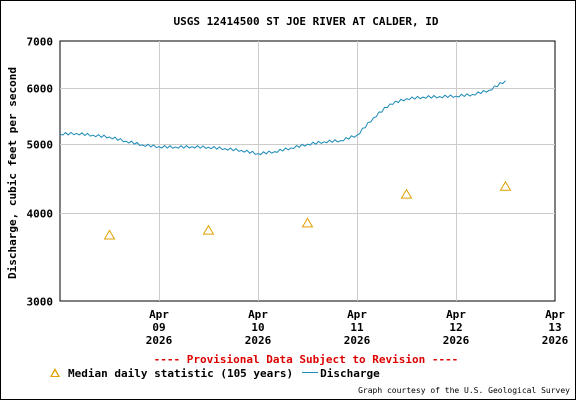 The height and width of the screenshot is (401, 576). Describe the element at coordinates (40, 302) in the screenshot. I see `y-tick-label: 3000` at that location.